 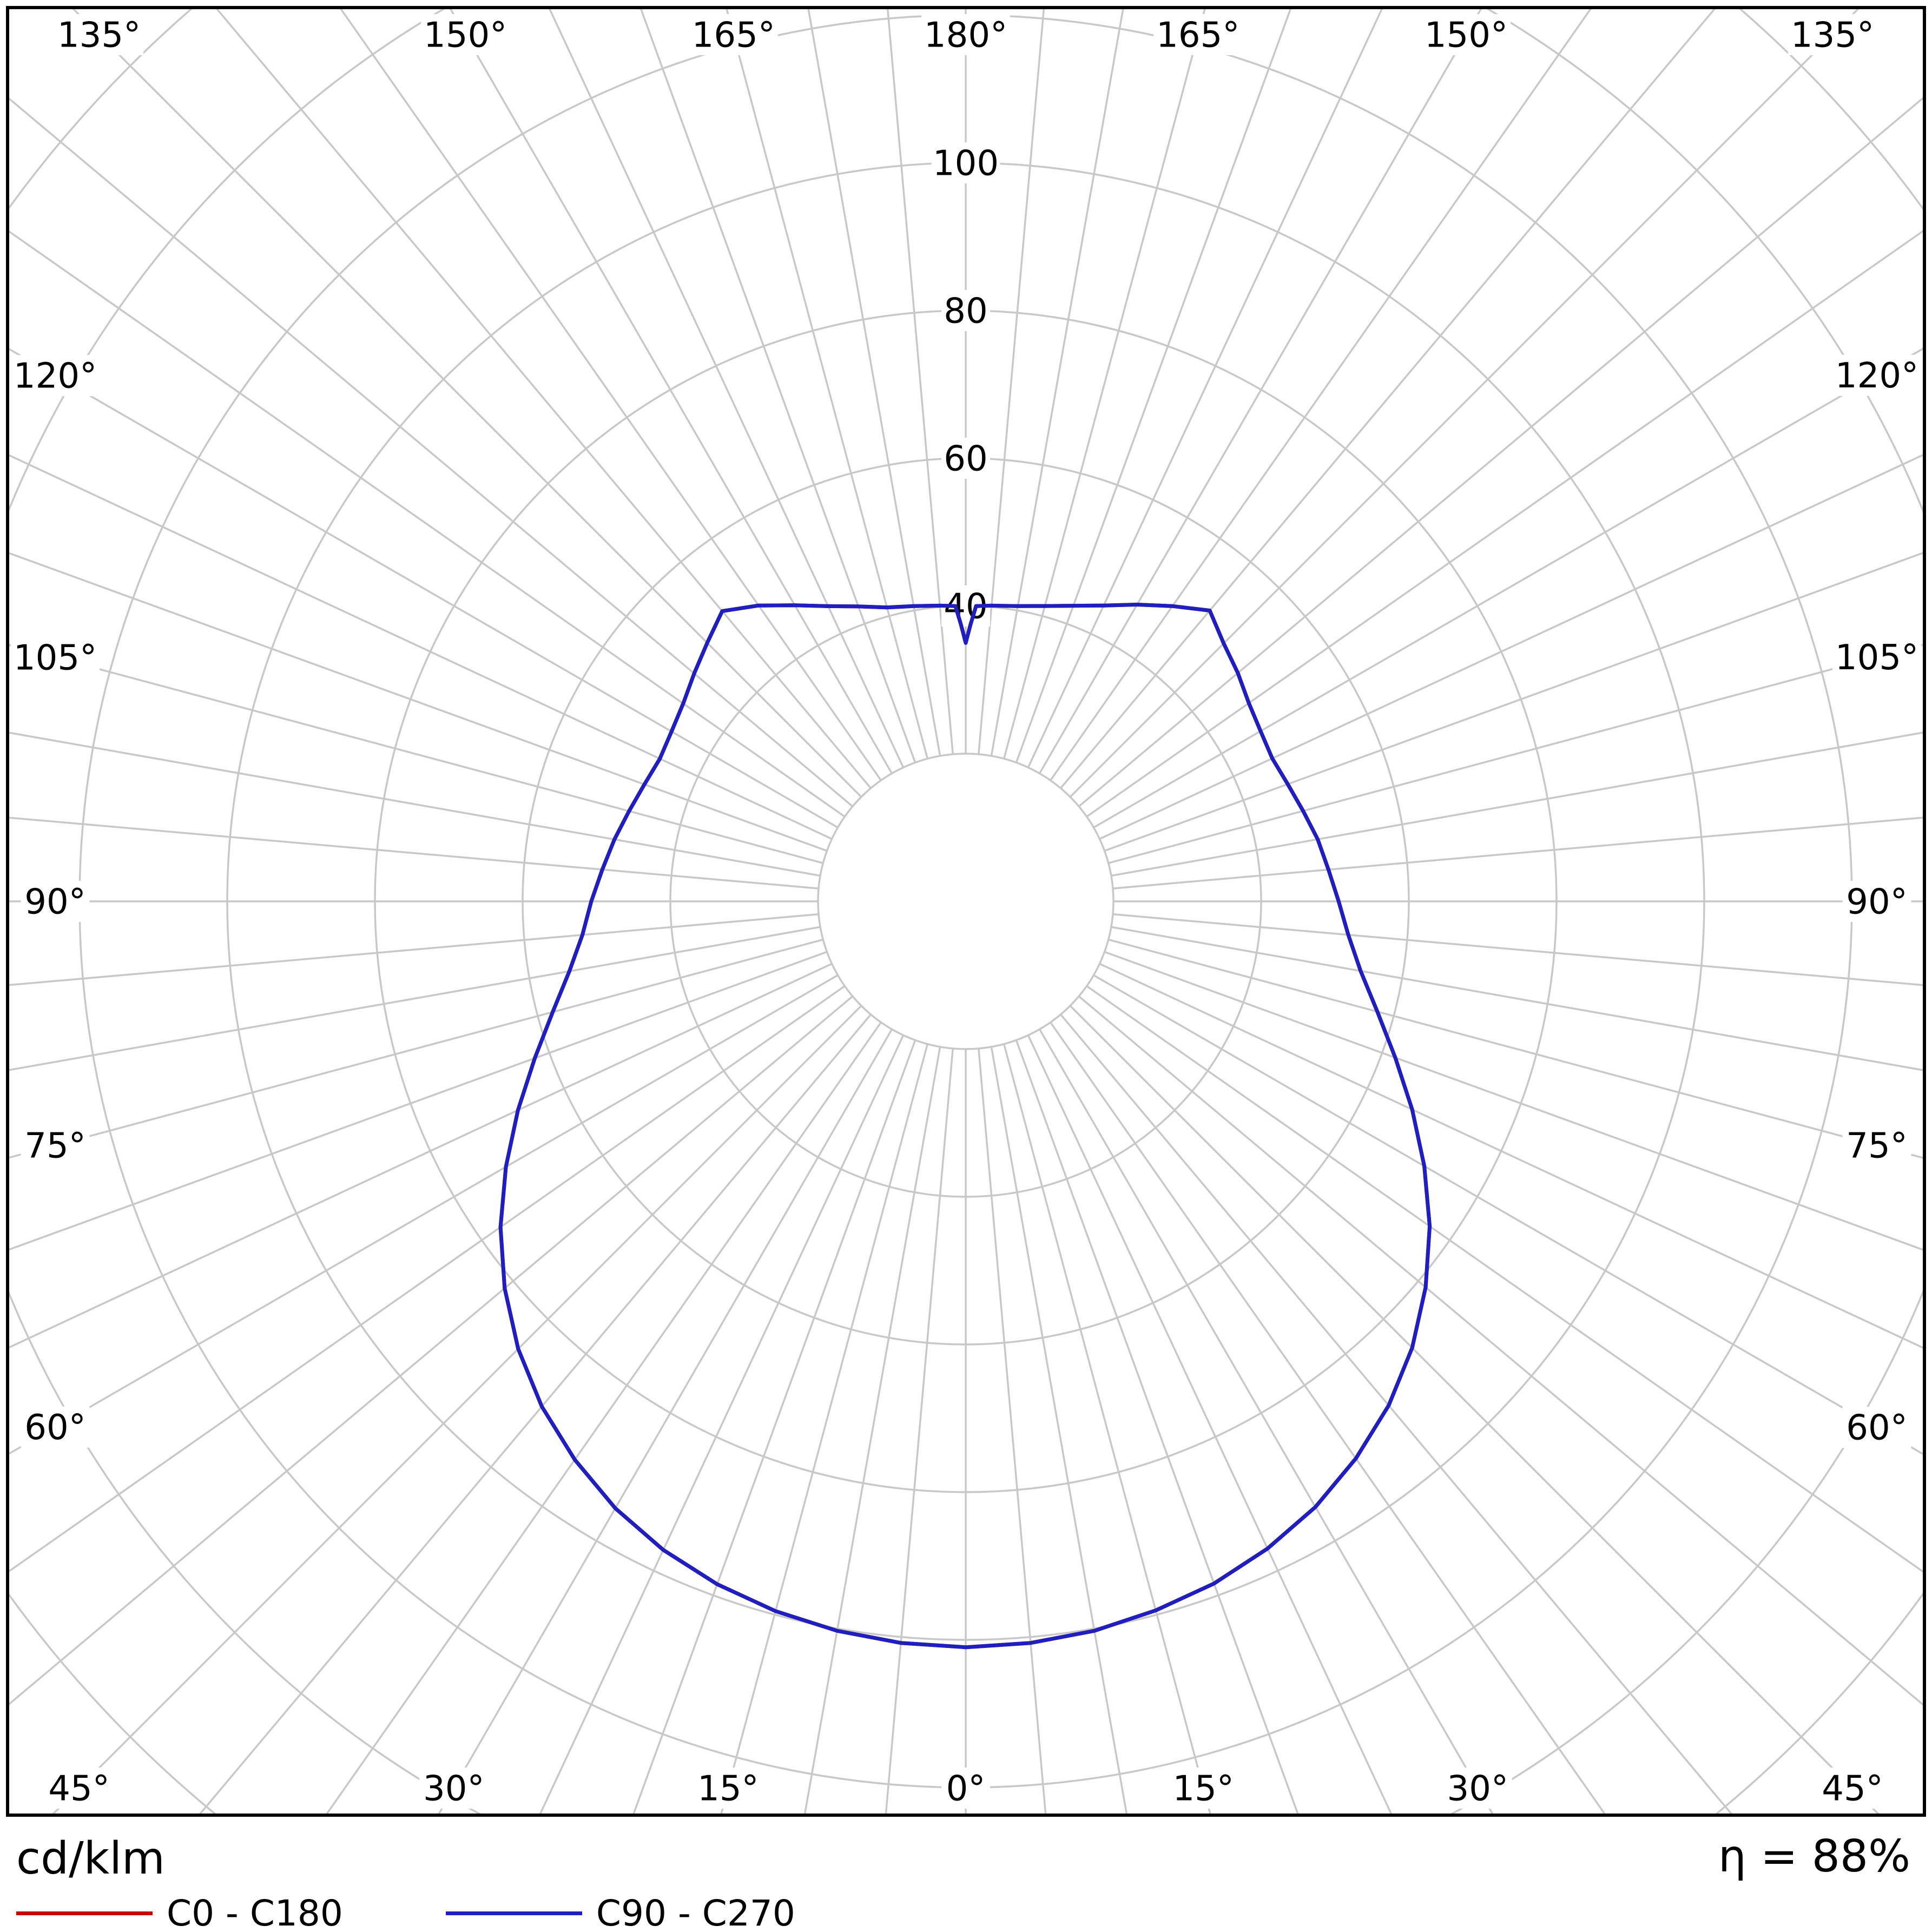 I want to click on c0-c180-label: C0 - C180, so click(x=255, y=1912).